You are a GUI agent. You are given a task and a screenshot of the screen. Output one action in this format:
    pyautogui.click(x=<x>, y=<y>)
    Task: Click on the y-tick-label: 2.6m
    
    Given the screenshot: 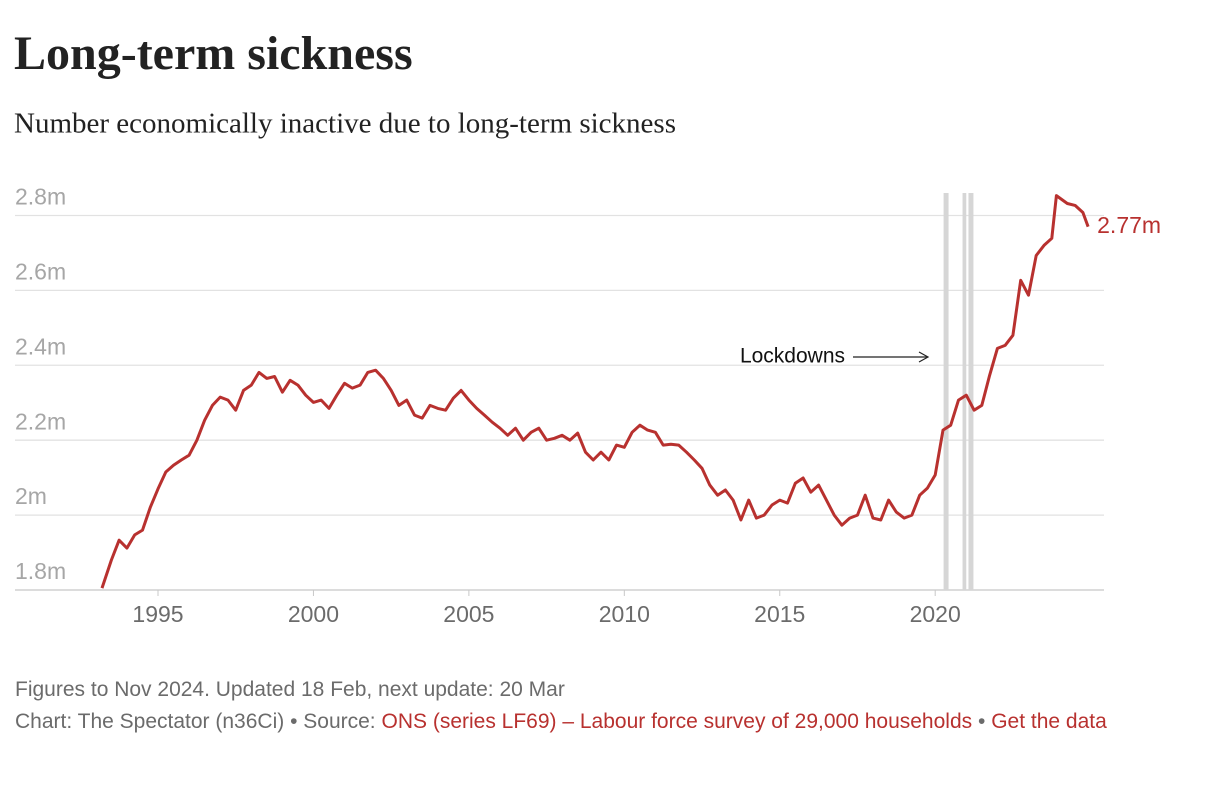 What is the action you would take?
    pyautogui.click(x=40, y=271)
    